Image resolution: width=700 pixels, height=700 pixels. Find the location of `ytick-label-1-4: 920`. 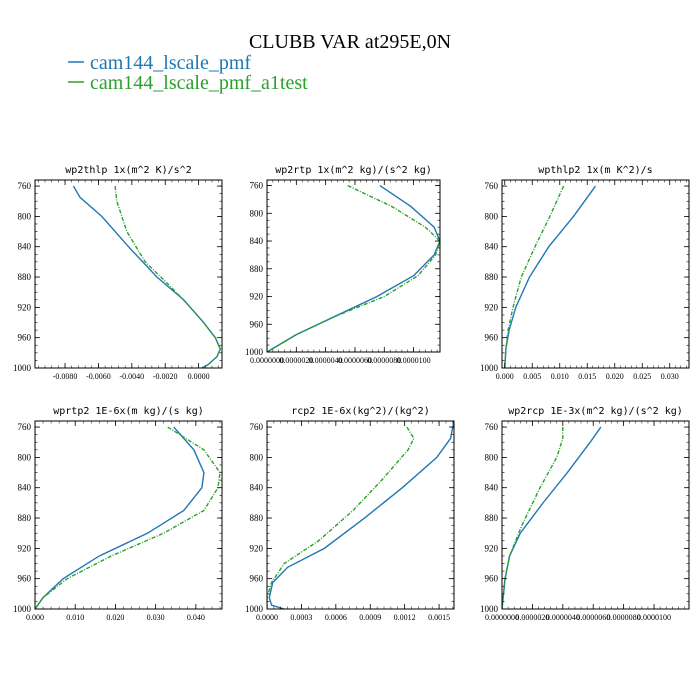

ytick-label-1-4: 920 is located at coordinates (257, 297).